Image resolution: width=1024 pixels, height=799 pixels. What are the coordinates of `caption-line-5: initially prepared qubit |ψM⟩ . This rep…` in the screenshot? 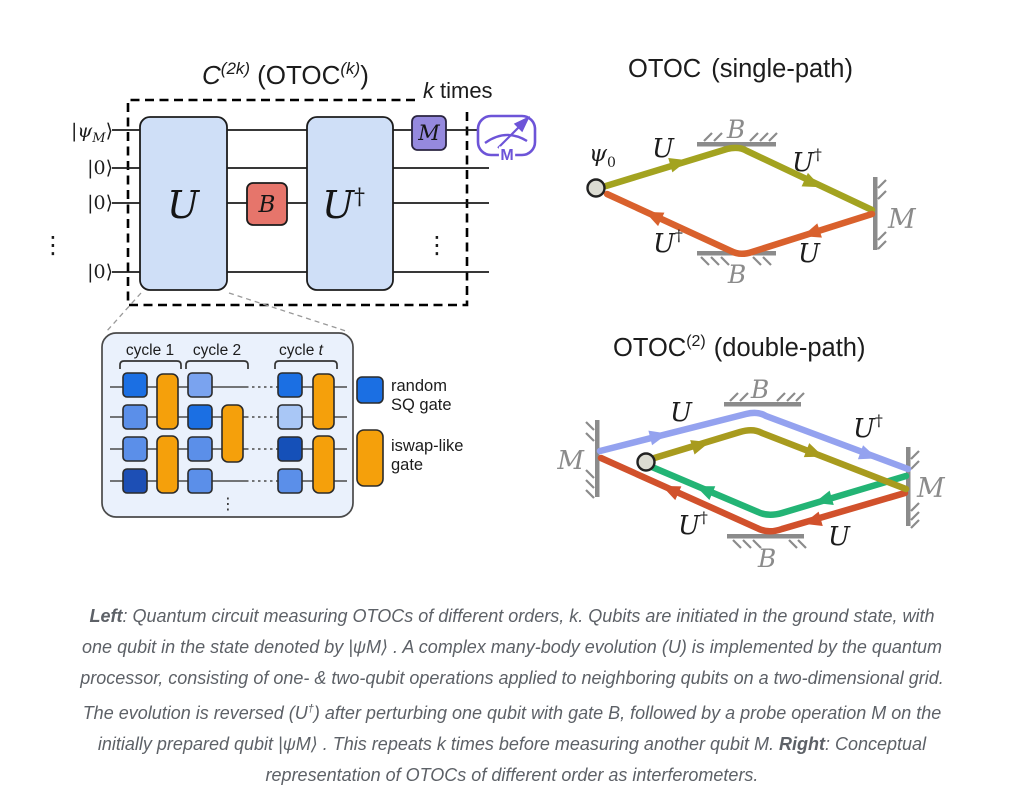 It's located at (512, 744).